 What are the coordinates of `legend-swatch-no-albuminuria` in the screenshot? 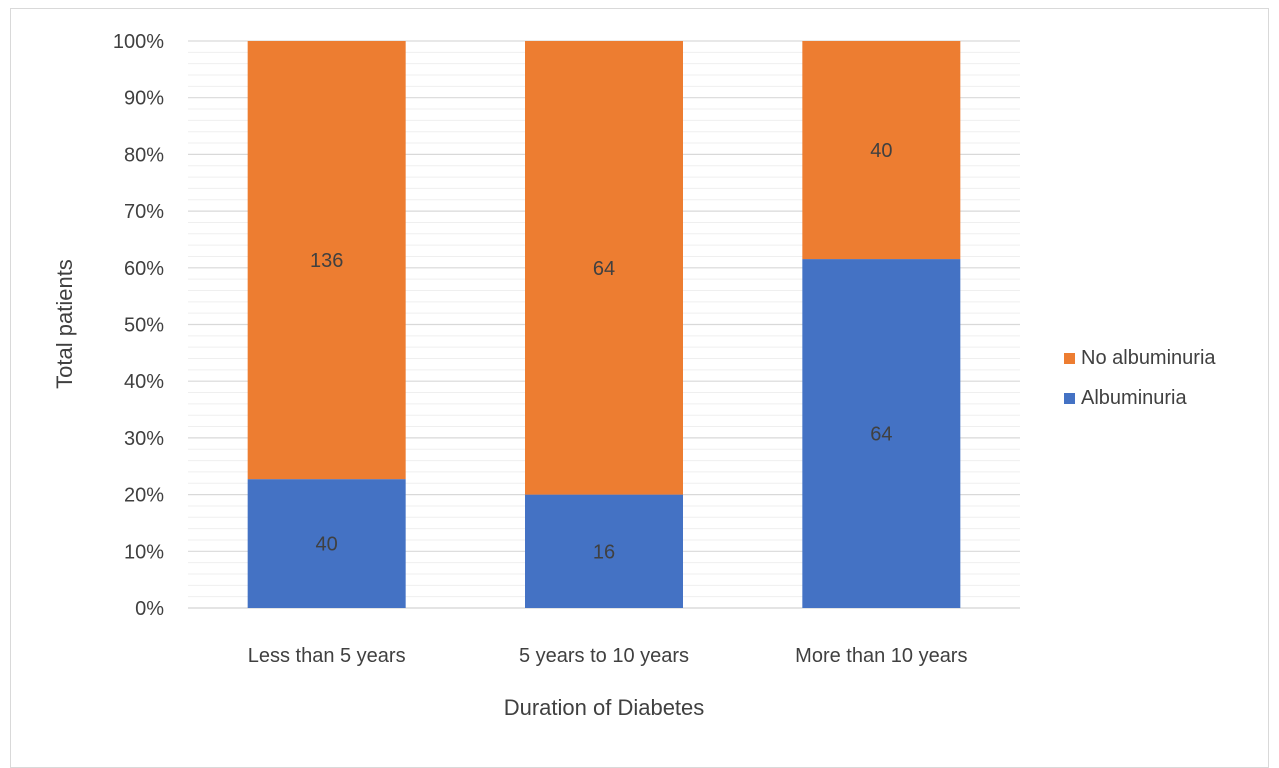 It's located at (1069, 358).